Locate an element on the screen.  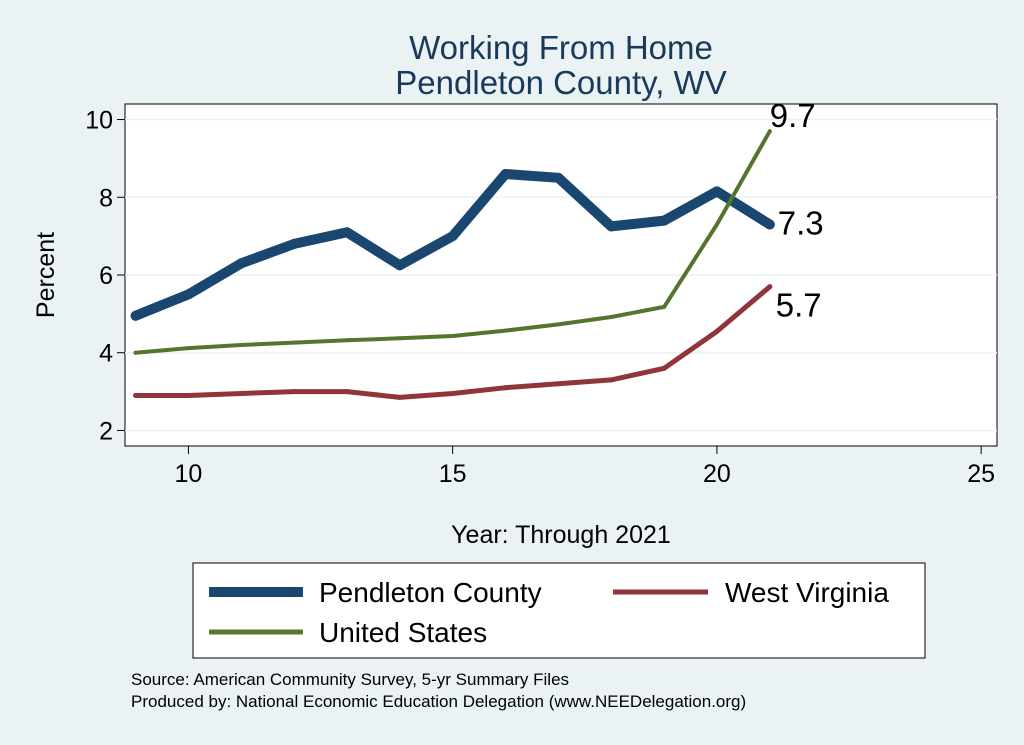
y-tick-label-6: 6 is located at coordinates (106, 276).